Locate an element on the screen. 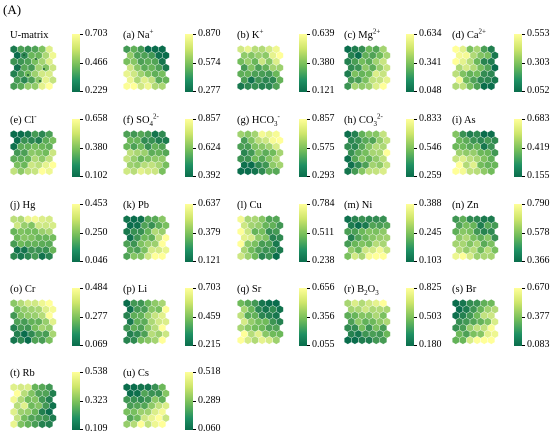 This screenshot has width=550, height=438. colorbar-mid-label: 0.419 is located at coordinates (538, 147).